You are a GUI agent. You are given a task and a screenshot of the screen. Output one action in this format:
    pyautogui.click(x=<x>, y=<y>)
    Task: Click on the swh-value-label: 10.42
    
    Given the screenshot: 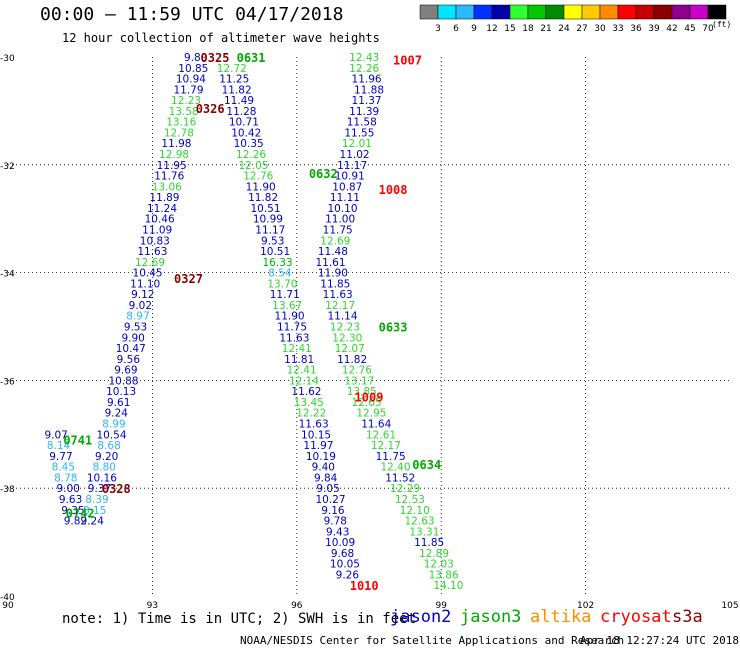 What is the action you would take?
    pyautogui.click(x=246, y=133)
    